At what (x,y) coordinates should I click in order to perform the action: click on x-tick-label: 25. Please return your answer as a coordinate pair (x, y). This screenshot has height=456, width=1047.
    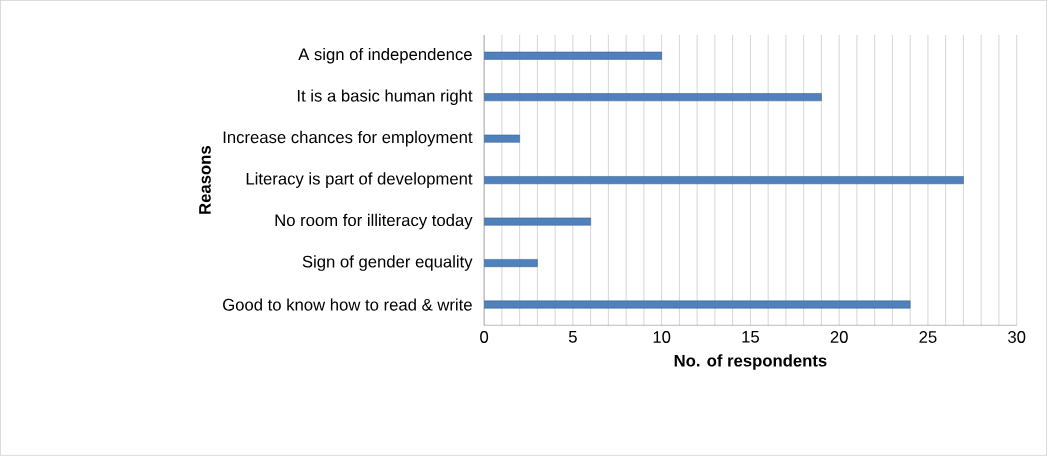
    Looking at the image, I should click on (928, 337).